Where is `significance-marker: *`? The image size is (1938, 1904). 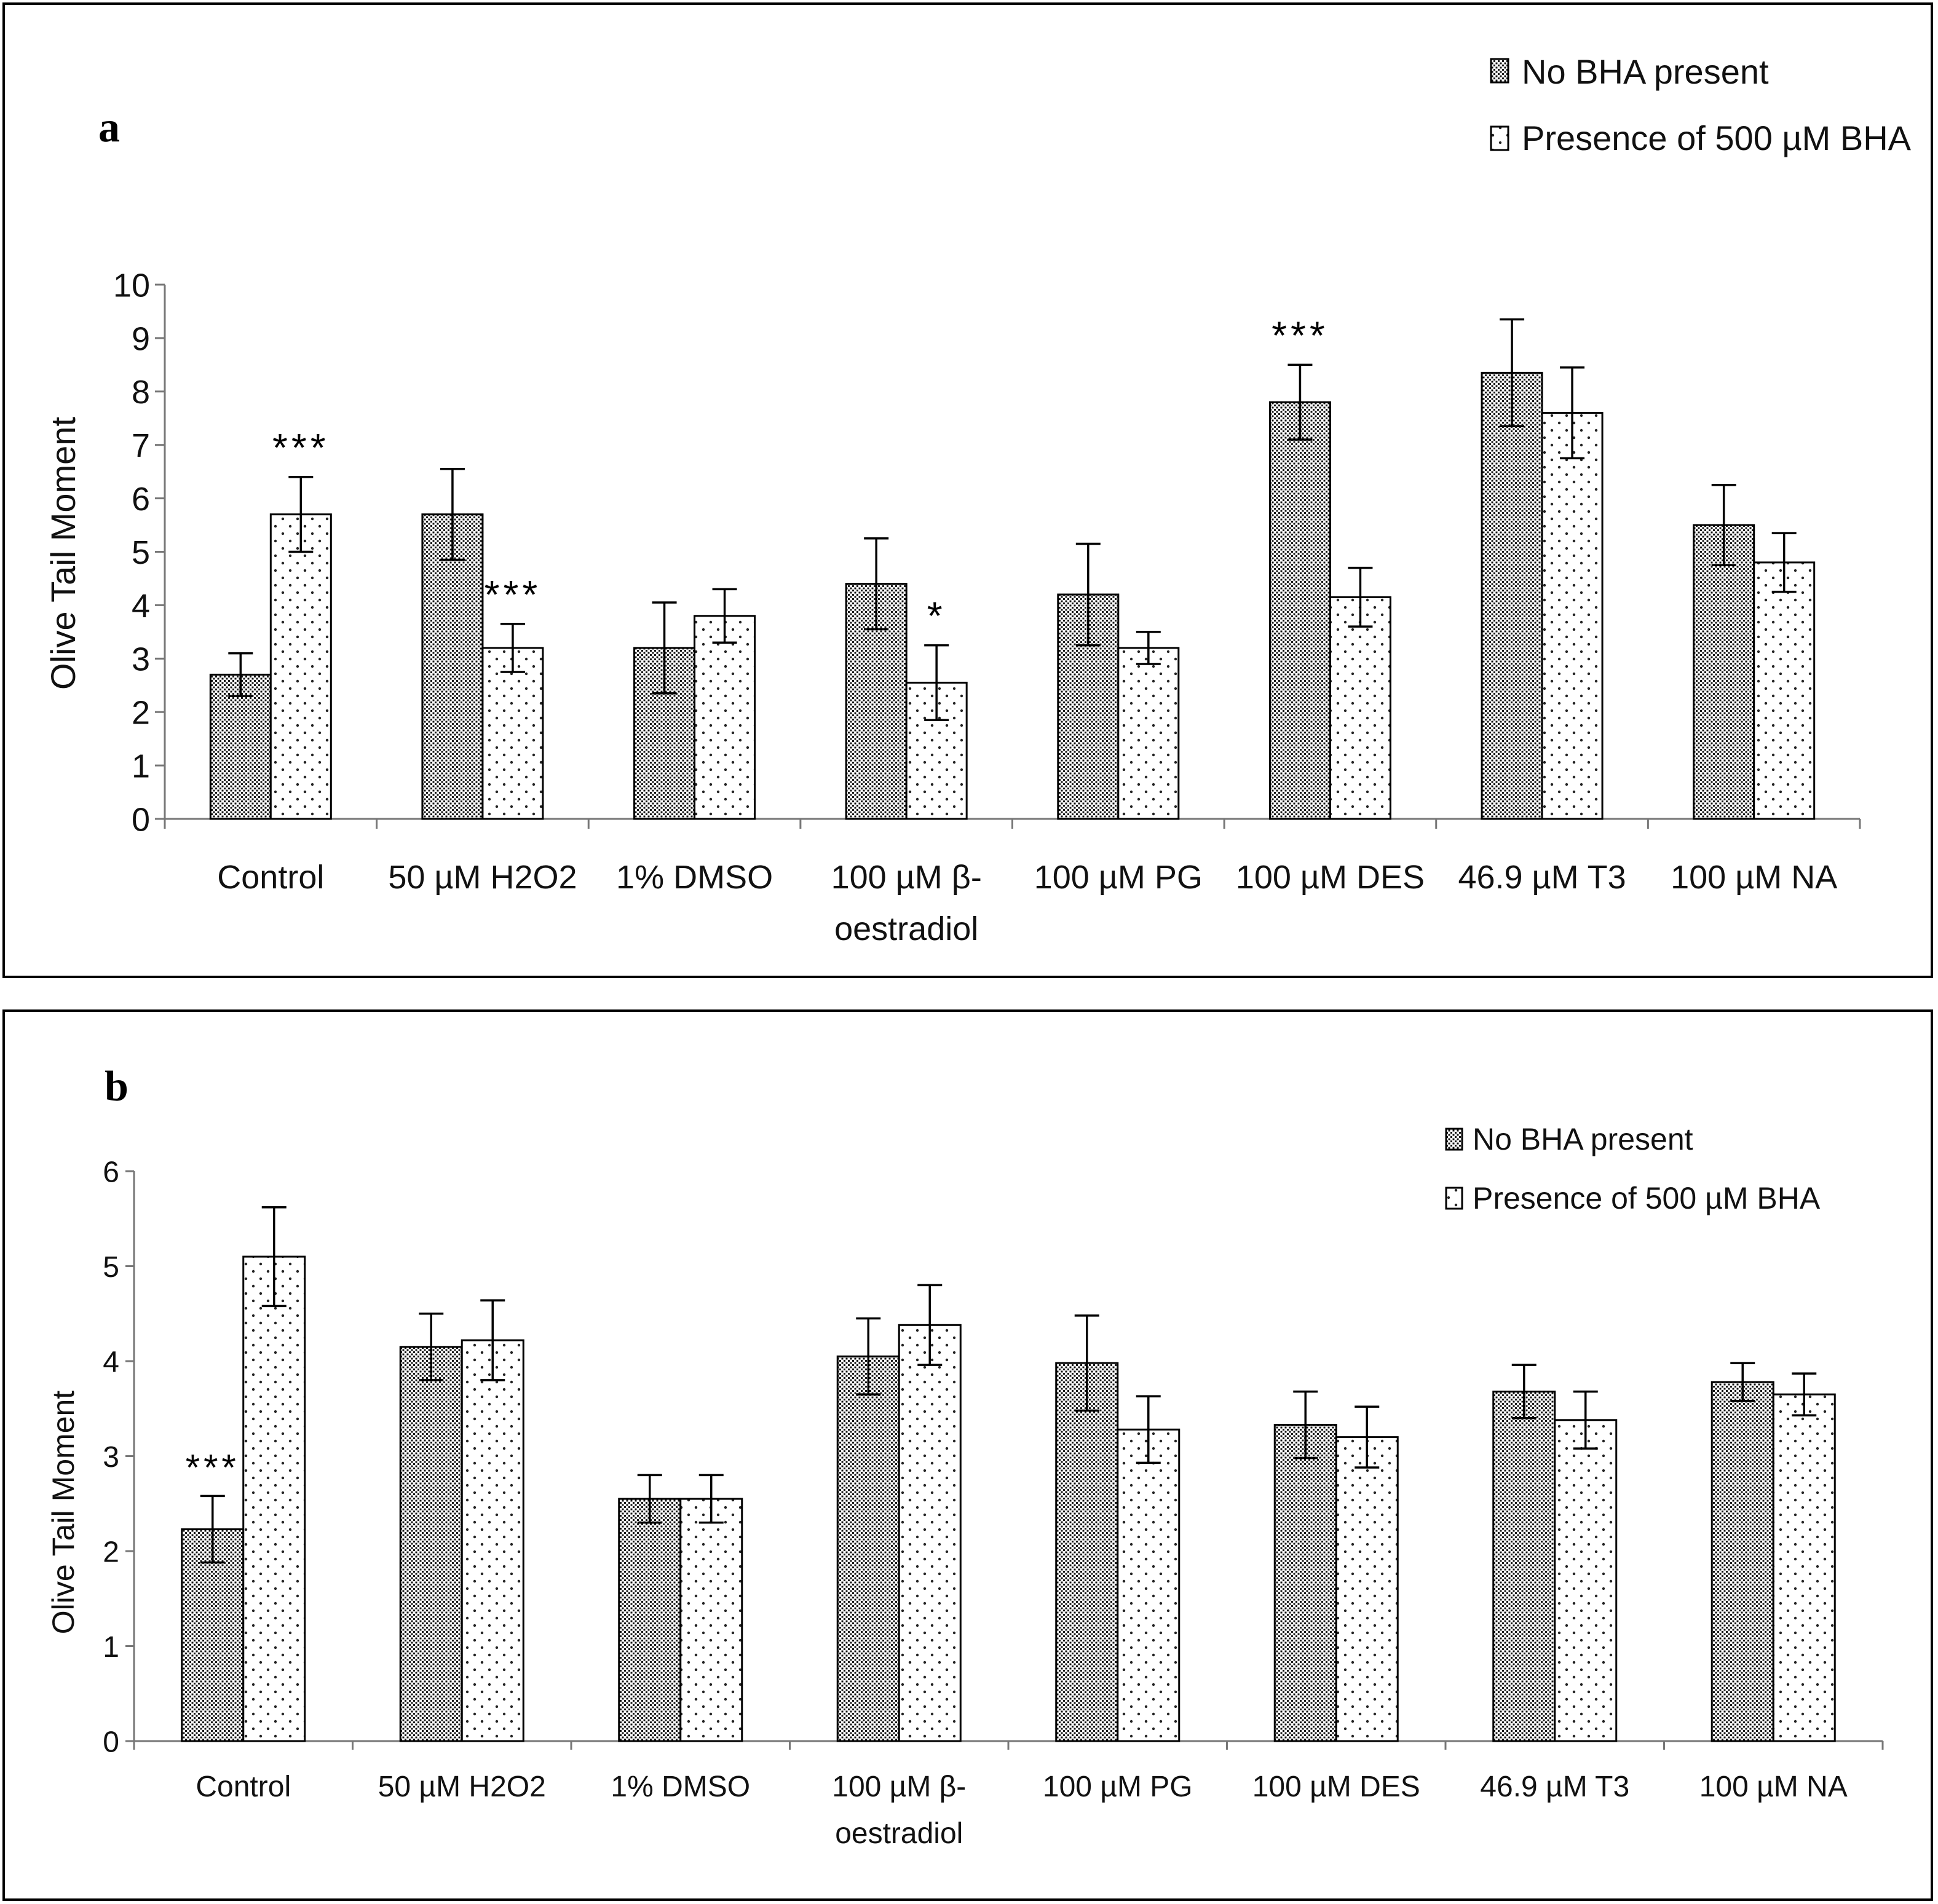 significance-marker: * is located at coordinates (936, 616).